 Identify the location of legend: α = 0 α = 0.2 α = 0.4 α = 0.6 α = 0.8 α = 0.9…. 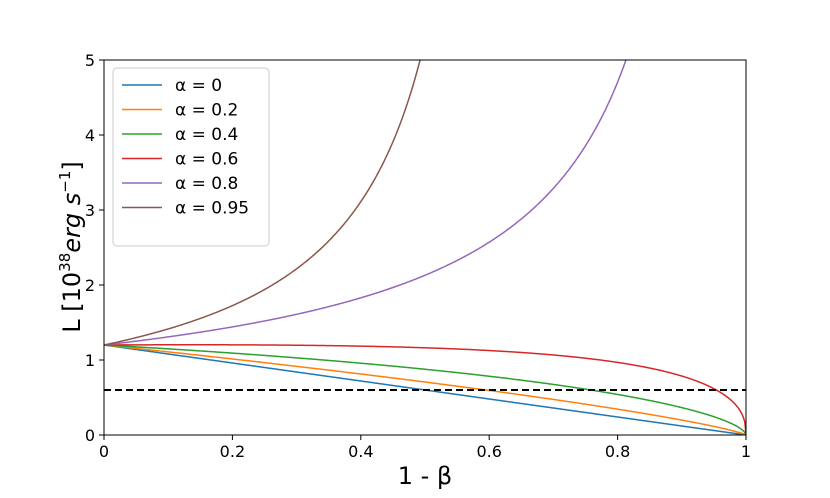
(191, 157).